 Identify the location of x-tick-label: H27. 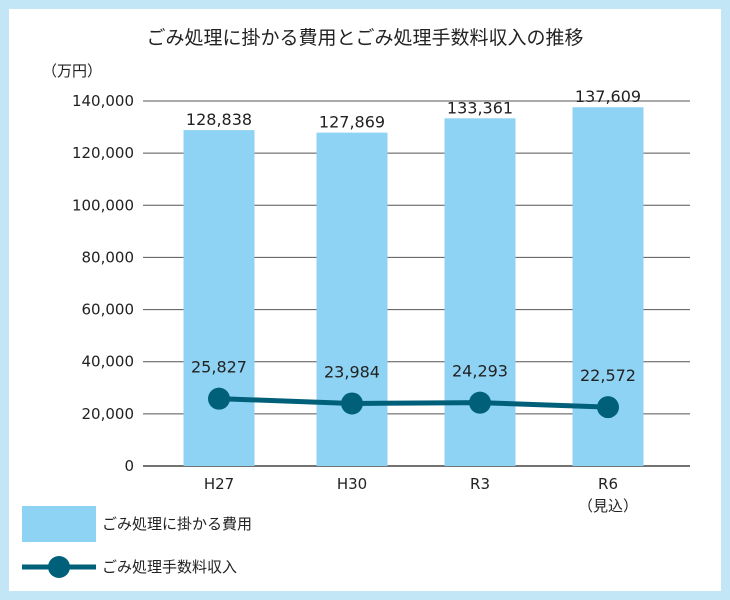
(219, 484).